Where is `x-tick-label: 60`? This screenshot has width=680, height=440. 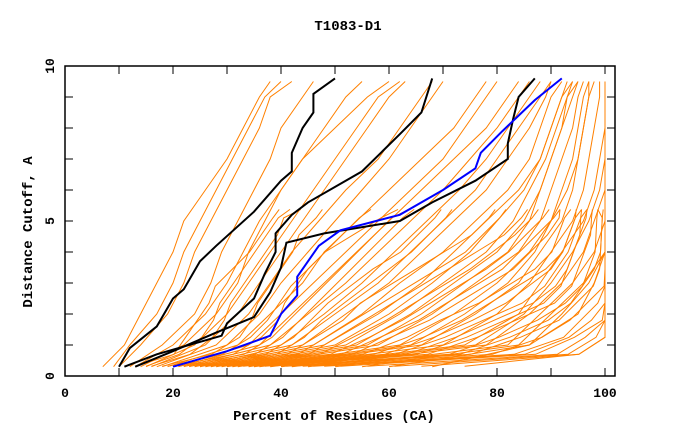
x-tick-label: 60 is located at coordinates (389, 393).